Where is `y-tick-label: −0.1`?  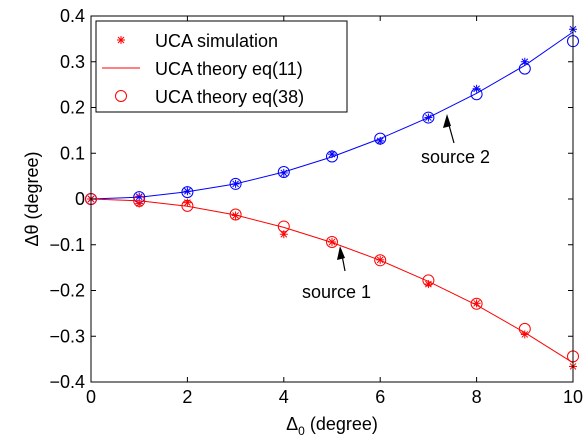 y-tick-label: −0.1 is located at coordinates (67, 245).